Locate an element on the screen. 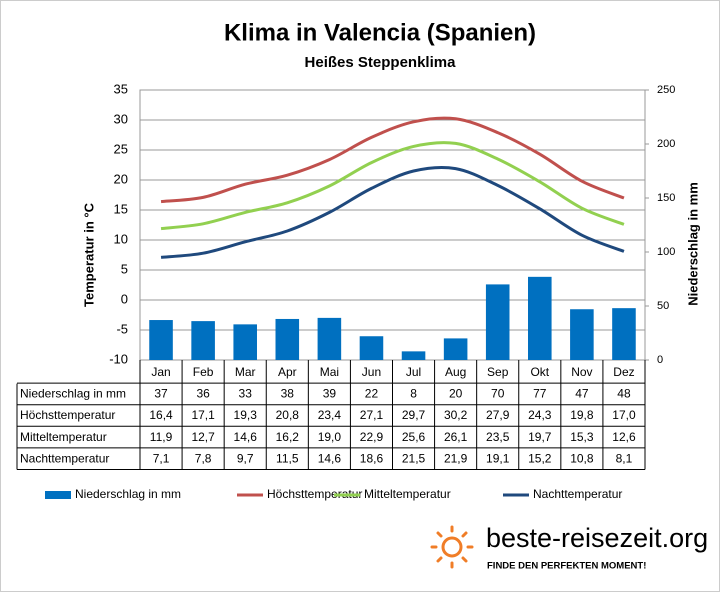 This screenshot has height=592, width=720. y-tick-label: 5 is located at coordinates (124, 268).